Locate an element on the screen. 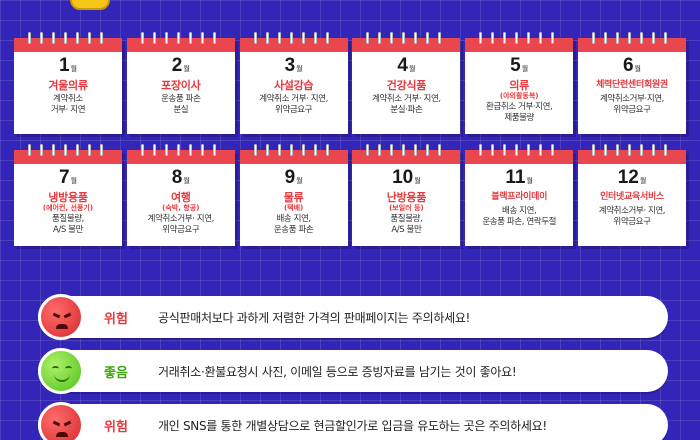 The image size is (700, 440). category-title: 여행 is located at coordinates (180, 197).